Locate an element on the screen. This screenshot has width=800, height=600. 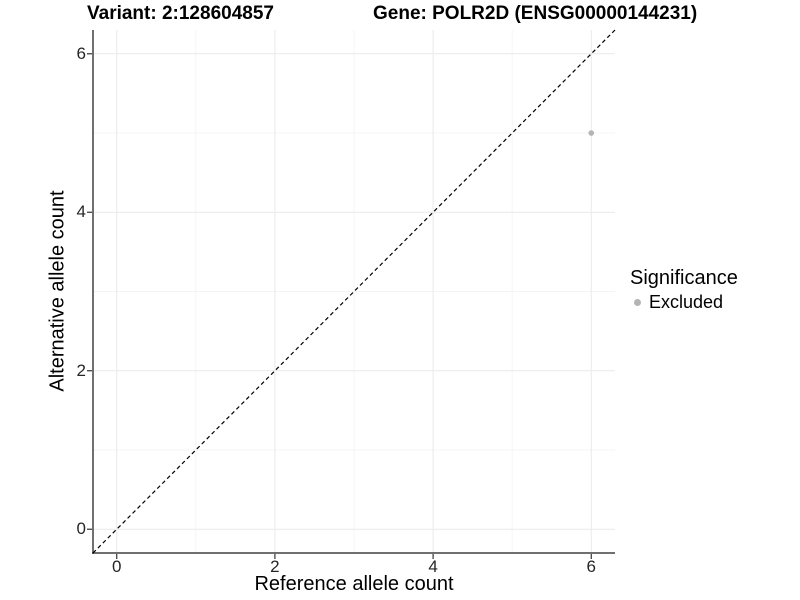
x-tick-label: 2 is located at coordinates (275, 566).